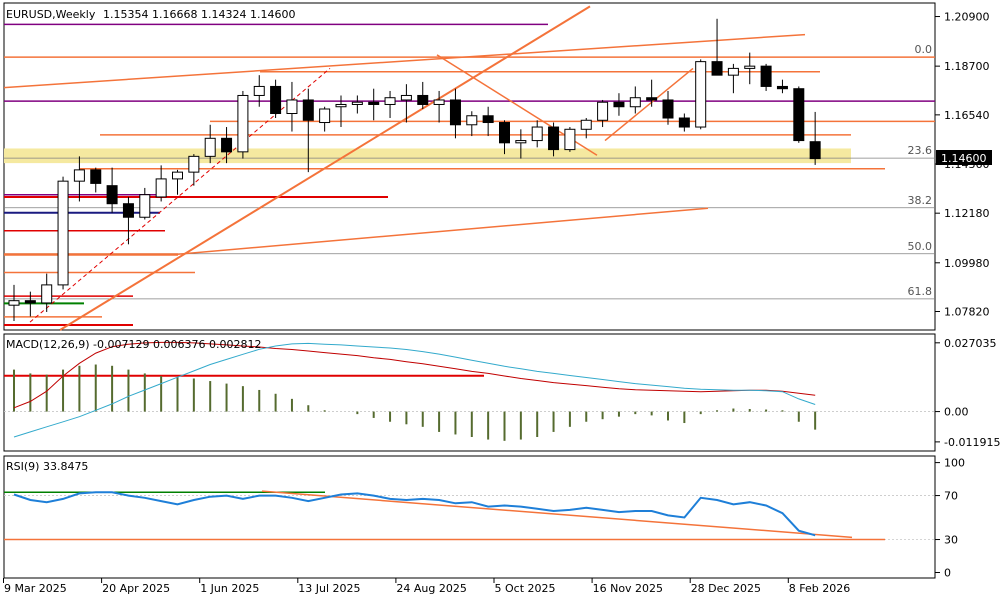  Describe the element at coordinates (970, 343) in the screenshot. I see `macd-tick-label: 0.027035` at that location.